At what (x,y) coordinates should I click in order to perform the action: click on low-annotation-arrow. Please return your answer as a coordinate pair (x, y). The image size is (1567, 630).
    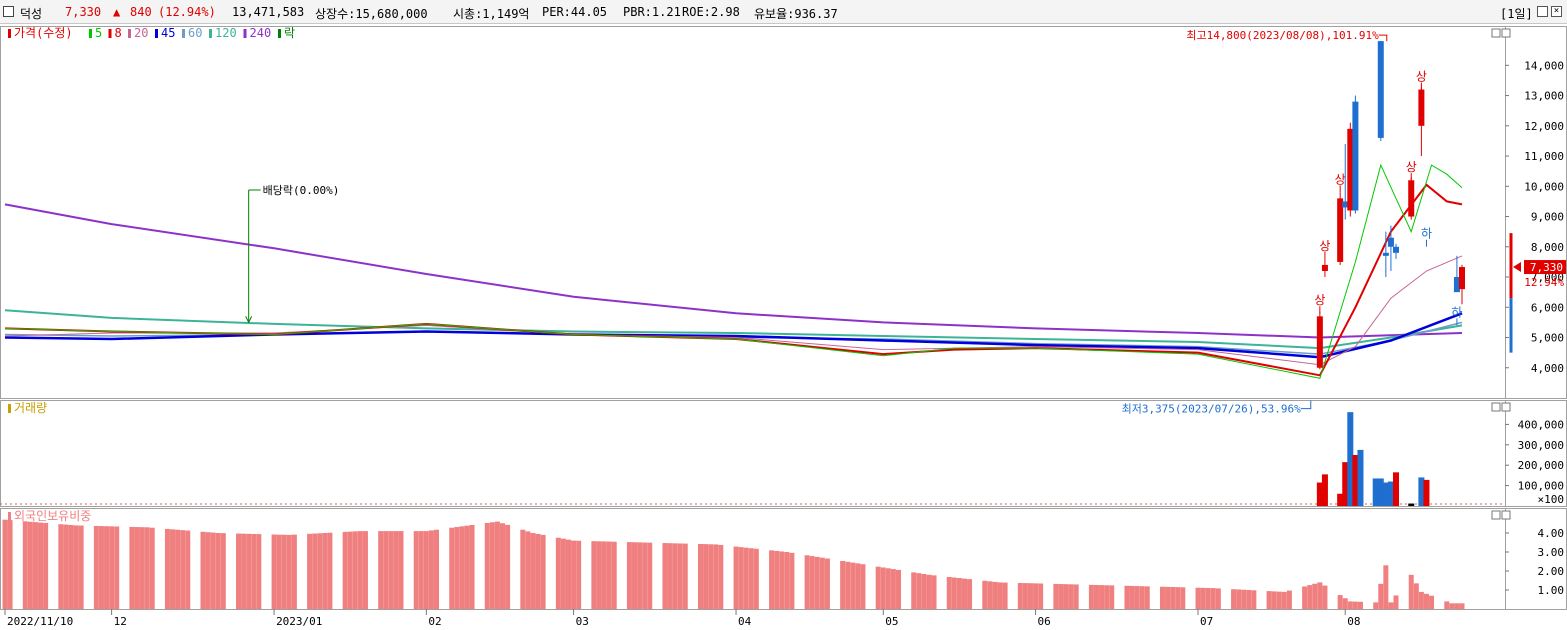
    Looking at the image, I should click on (1306, 405).